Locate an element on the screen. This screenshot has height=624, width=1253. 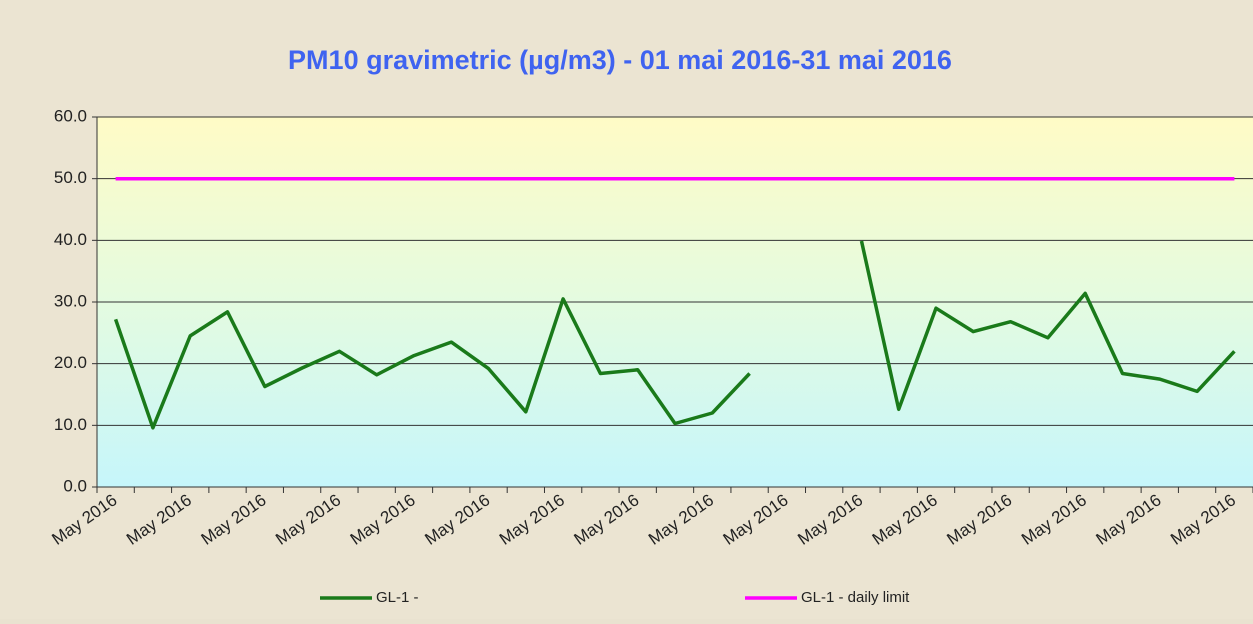
legend-label: GL-1 - daily limit is located at coordinates (855, 597).